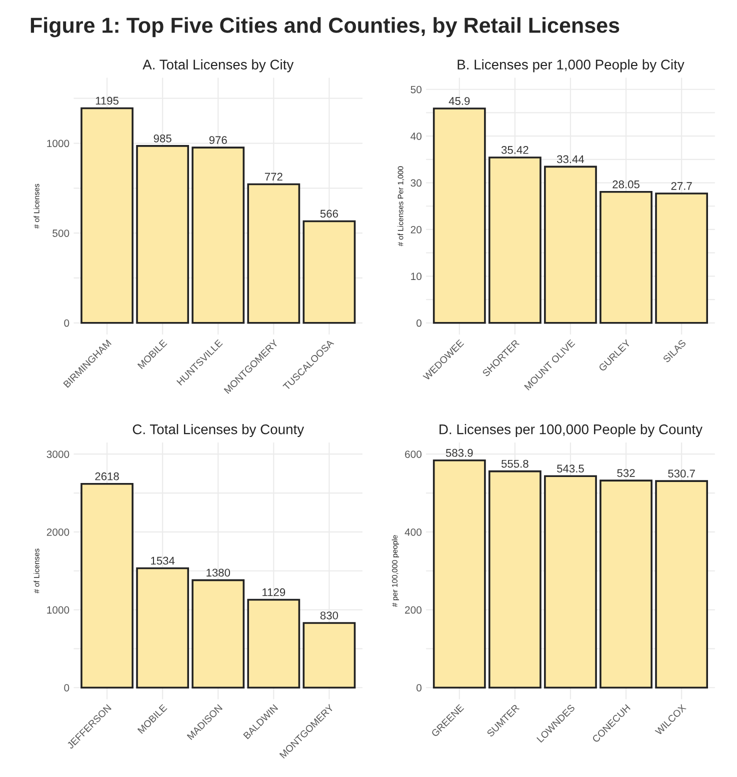  What do you see at coordinates (416, 183) in the screenshot?
I see `y-tick-label: 30` at bounding box center [416, 183].